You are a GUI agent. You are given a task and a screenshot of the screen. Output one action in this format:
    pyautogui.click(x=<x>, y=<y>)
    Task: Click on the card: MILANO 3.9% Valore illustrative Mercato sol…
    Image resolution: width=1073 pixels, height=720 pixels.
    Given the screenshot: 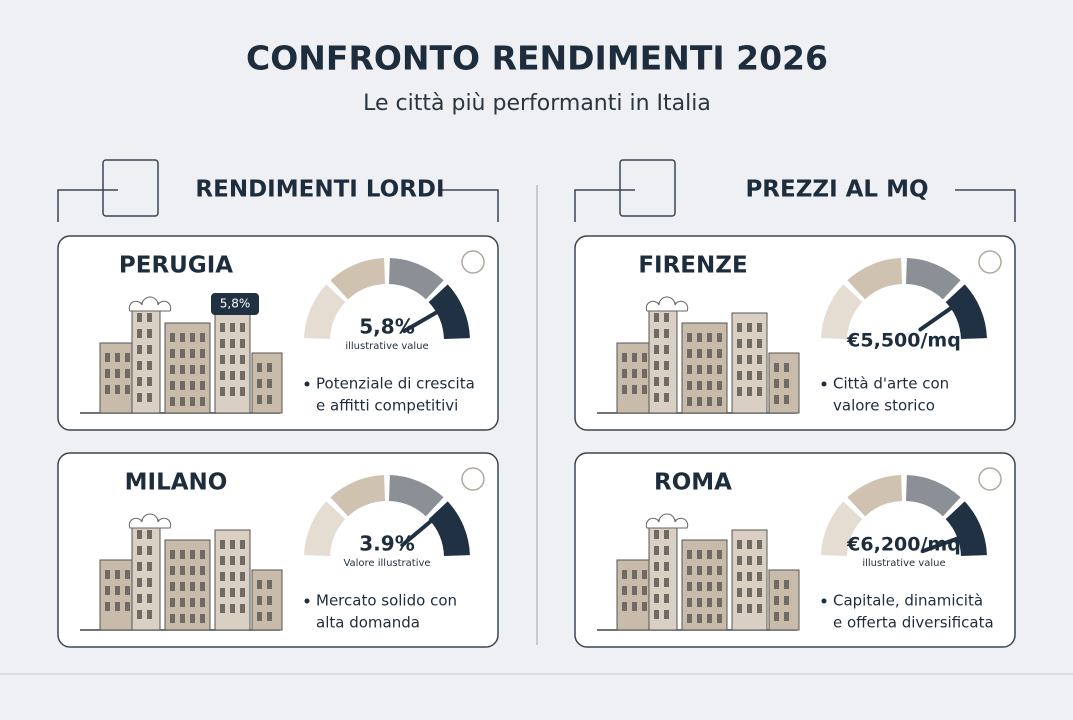 What is the action you would take?
    pyautogui.click(x=278, y=550)
    